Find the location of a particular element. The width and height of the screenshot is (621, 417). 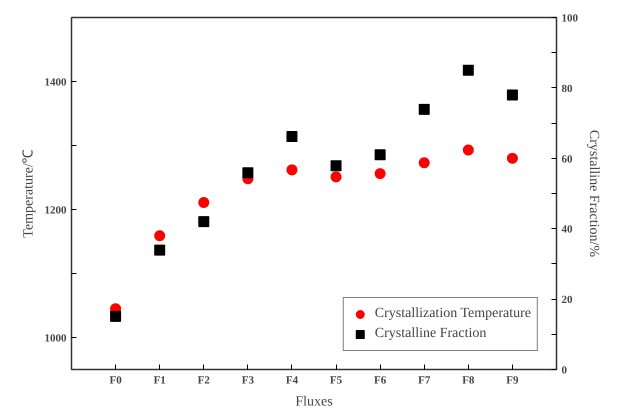

x-tick-label: F7 is located at coordinates (424, 380).